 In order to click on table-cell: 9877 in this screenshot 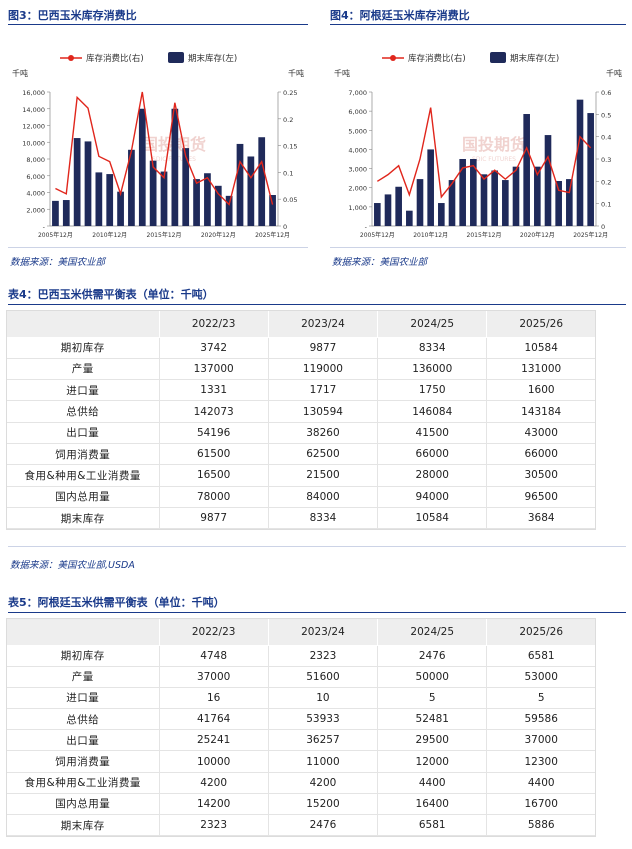, I will do `click(214, 518)`.